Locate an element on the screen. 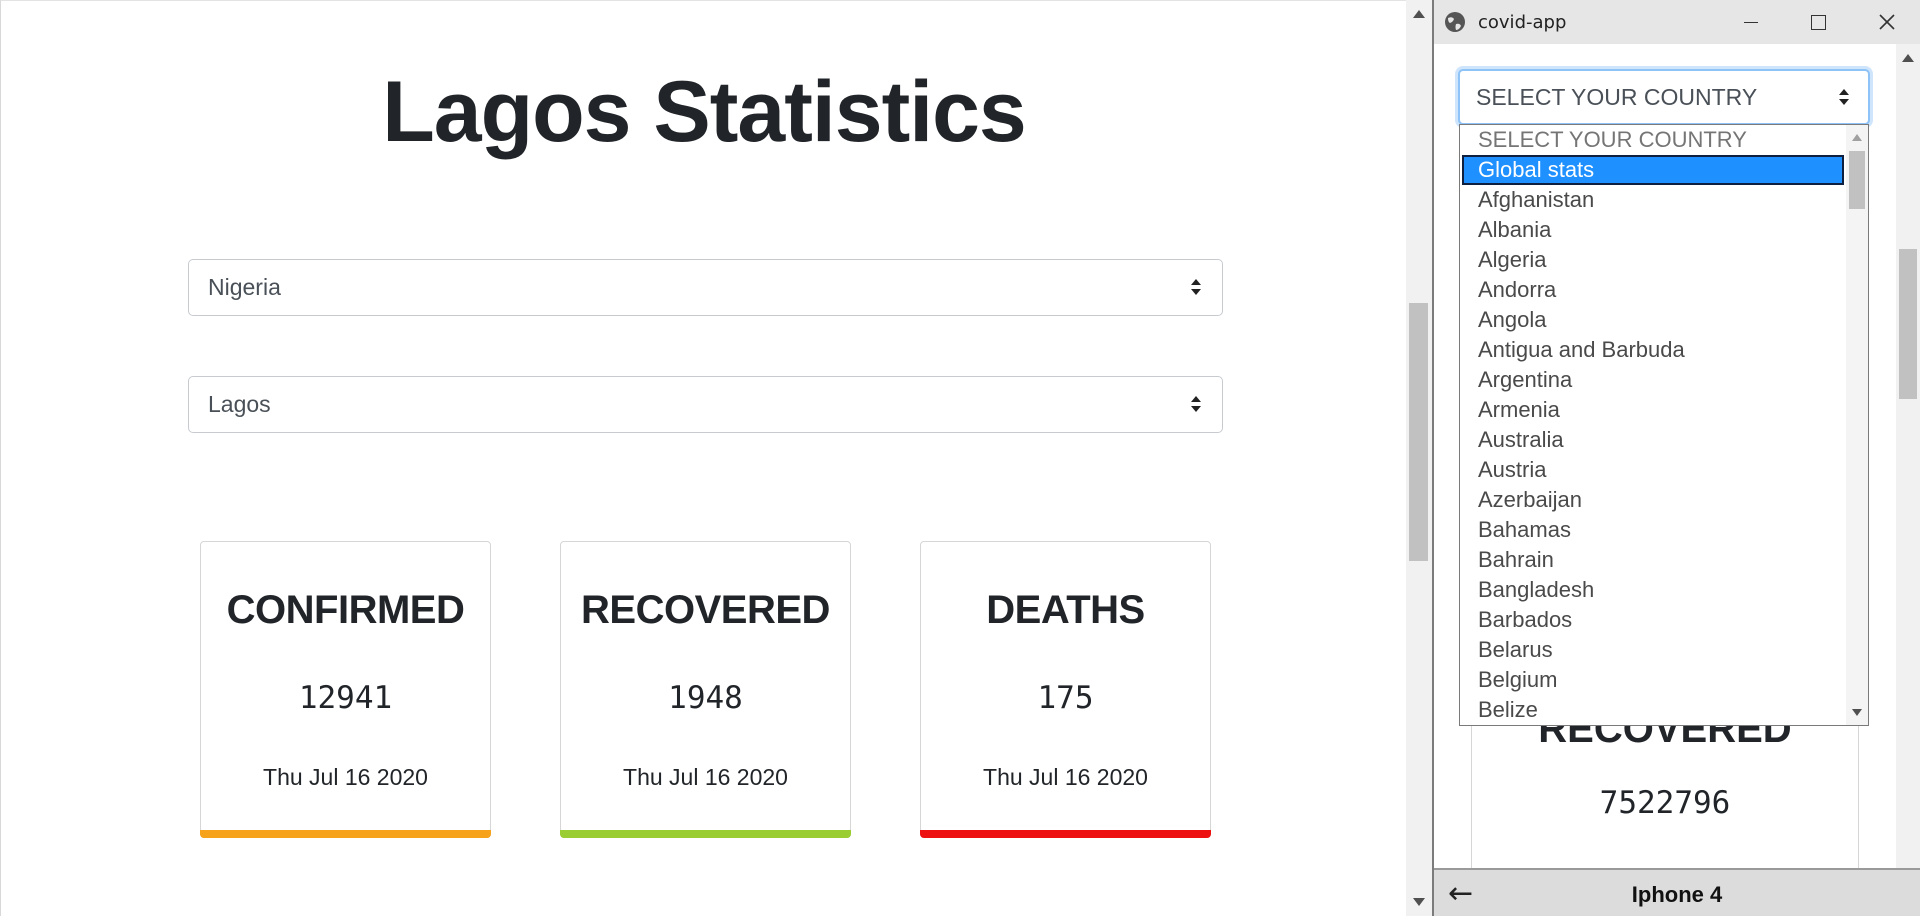  dropdown-option: Australia is located at coordinates (1521, 439).